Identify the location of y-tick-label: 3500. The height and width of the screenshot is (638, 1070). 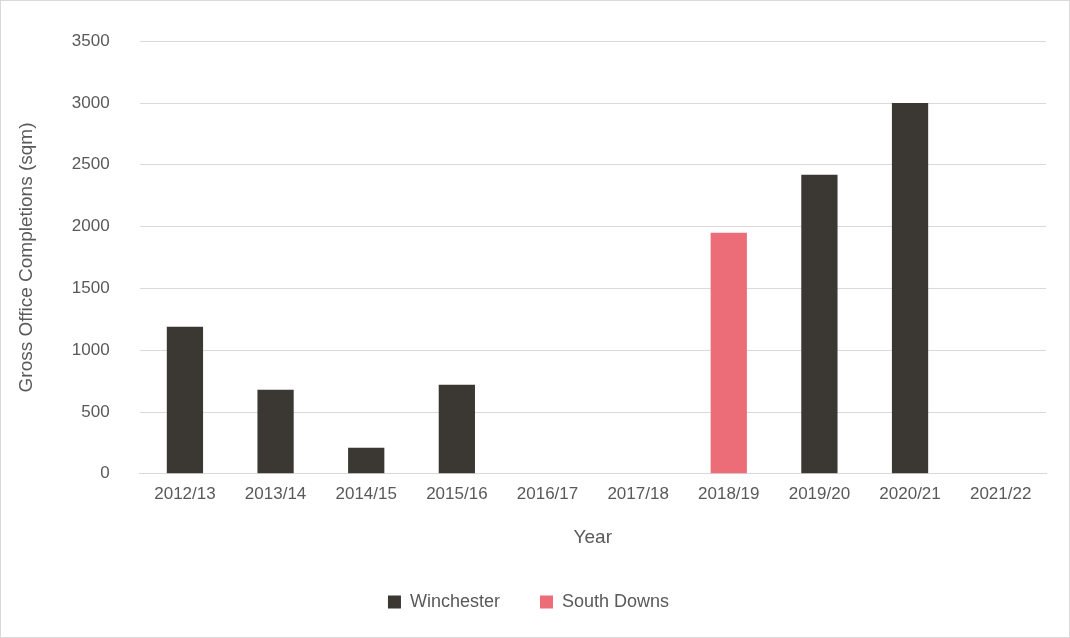
(90, 40).